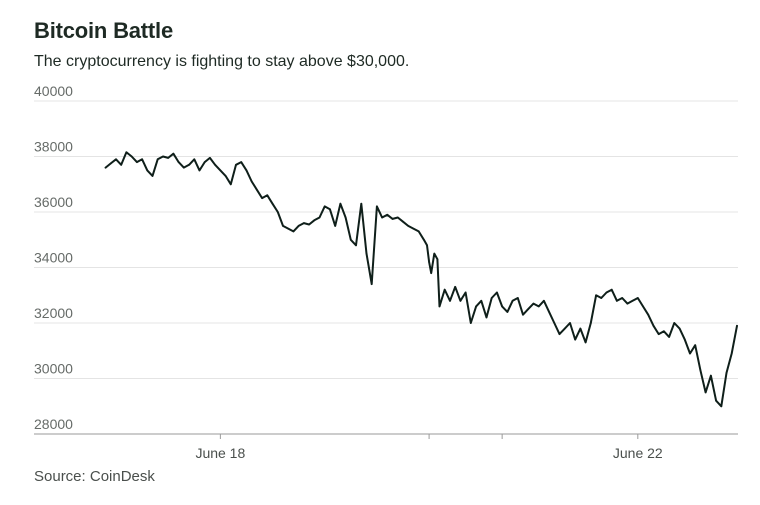  I want to click on x-tick-label: June 22, so click(638, 453).